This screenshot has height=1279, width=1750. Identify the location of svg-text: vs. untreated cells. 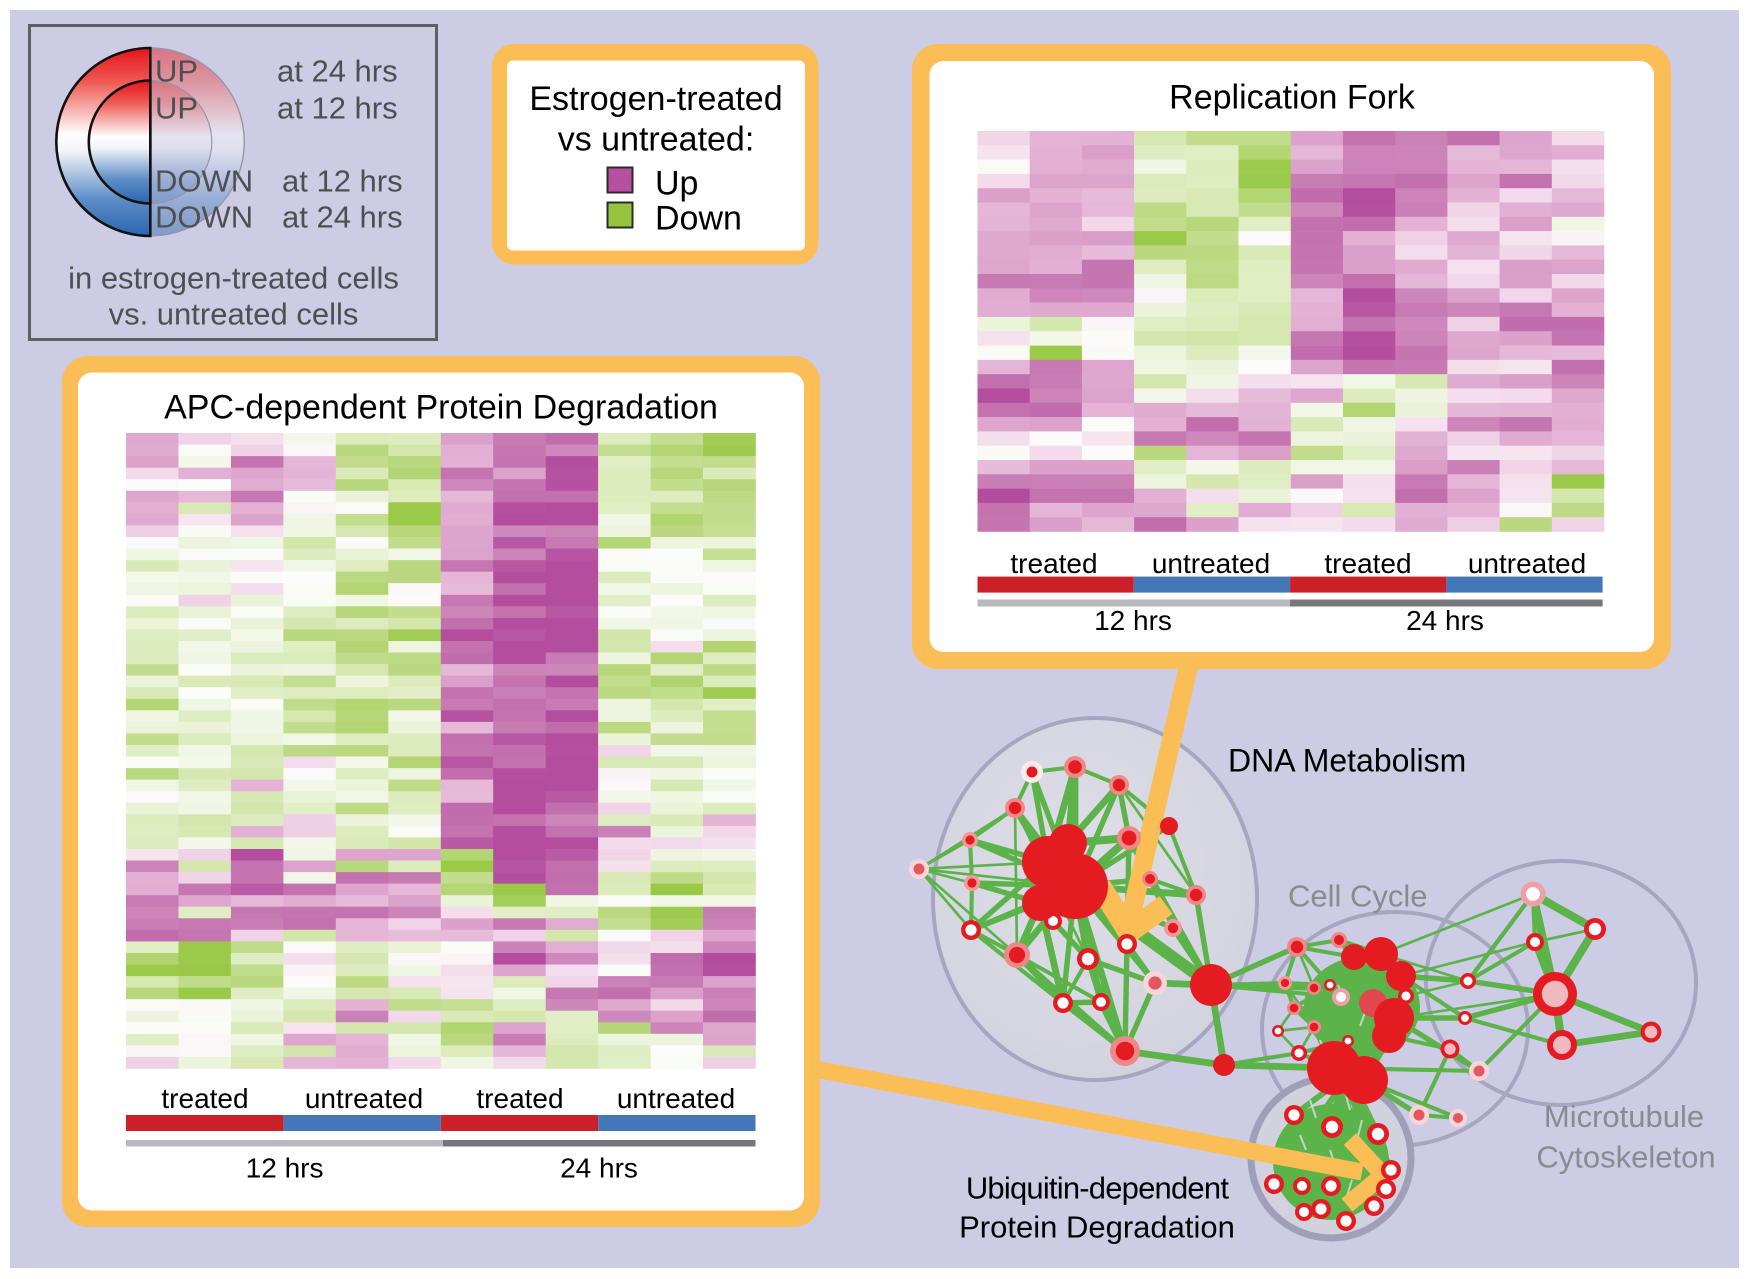
(234, 314).